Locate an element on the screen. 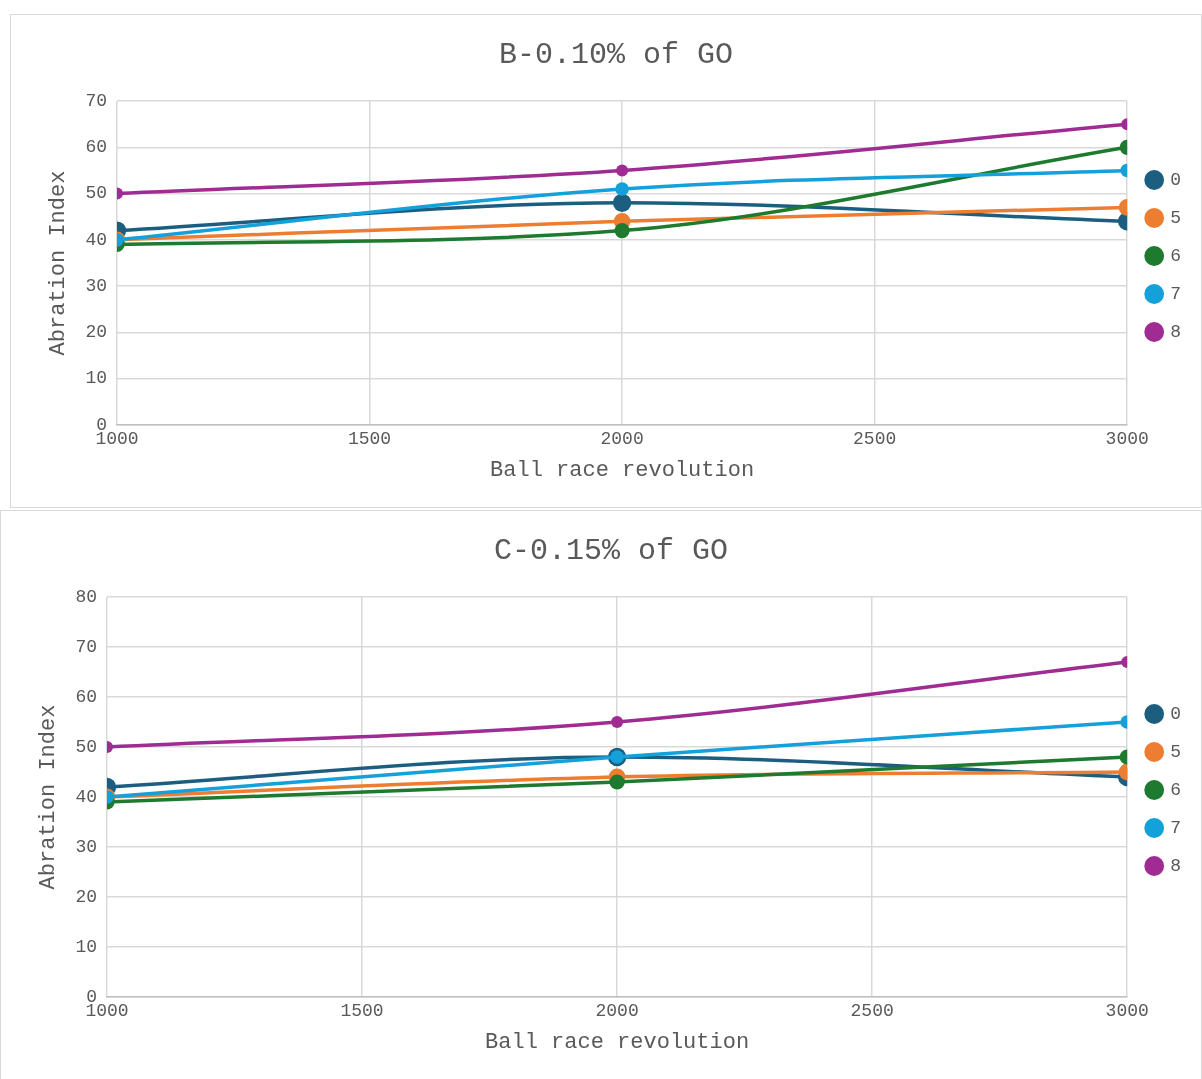  chart-title: C-0.15% of GO is located at coordinates (611, 550).